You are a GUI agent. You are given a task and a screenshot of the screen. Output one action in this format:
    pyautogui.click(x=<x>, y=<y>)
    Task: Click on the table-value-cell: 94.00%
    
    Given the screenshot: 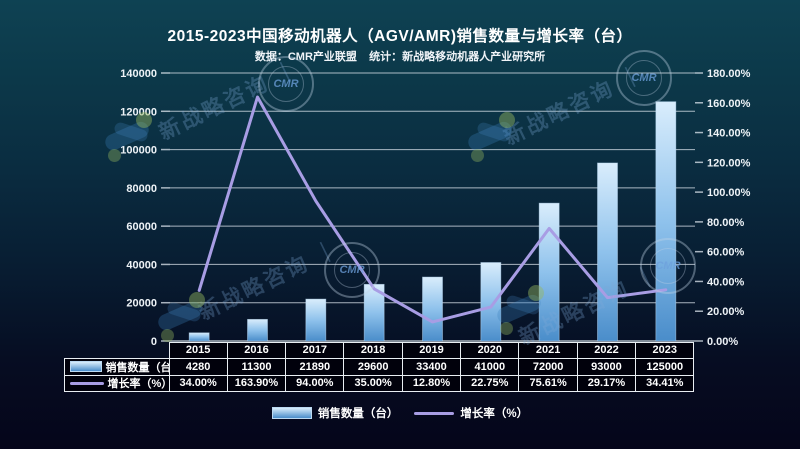 What is the action you would take?
    pyautogui.click(x=315, y=383)
    